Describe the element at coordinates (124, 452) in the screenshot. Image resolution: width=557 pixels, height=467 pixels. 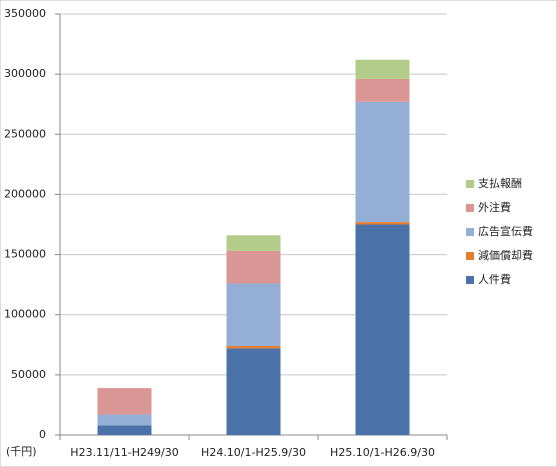
I see `x-tick-label: H23.11/11-H249/30` at that location.